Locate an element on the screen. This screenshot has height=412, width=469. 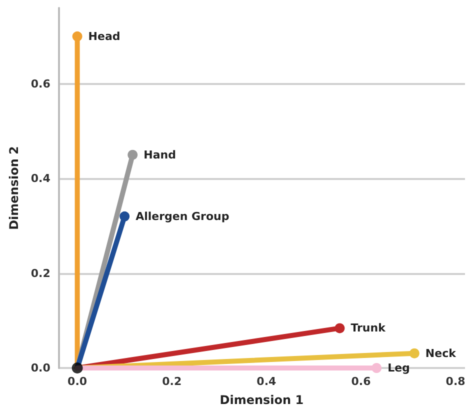
series-label: Hand is located at coordinates (160, 155).